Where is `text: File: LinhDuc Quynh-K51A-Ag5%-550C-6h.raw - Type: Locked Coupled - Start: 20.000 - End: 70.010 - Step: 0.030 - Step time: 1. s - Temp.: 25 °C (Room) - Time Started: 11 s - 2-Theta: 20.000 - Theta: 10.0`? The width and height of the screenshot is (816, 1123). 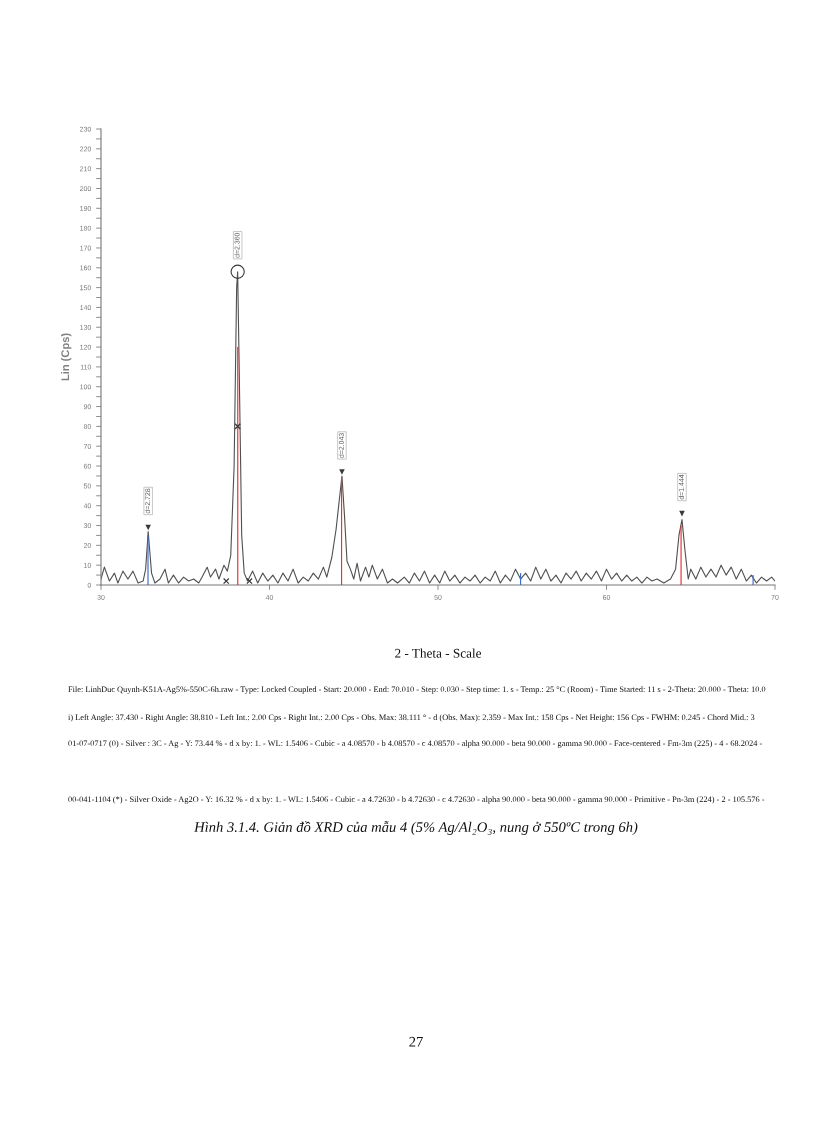
text: File: LinhDuc Quynh-K51A-Ag5%-550C-6h.raw - Type: Locked Coupled - Start: 20.000 - End: 70.010 - Step: 0.030 - Step time: 1. s - Temp.: 25 °C (Room) - Time Started: 11 s - 2-Theta: 20.000 - Theta: 10.0 is located at coordinates (417, 690).